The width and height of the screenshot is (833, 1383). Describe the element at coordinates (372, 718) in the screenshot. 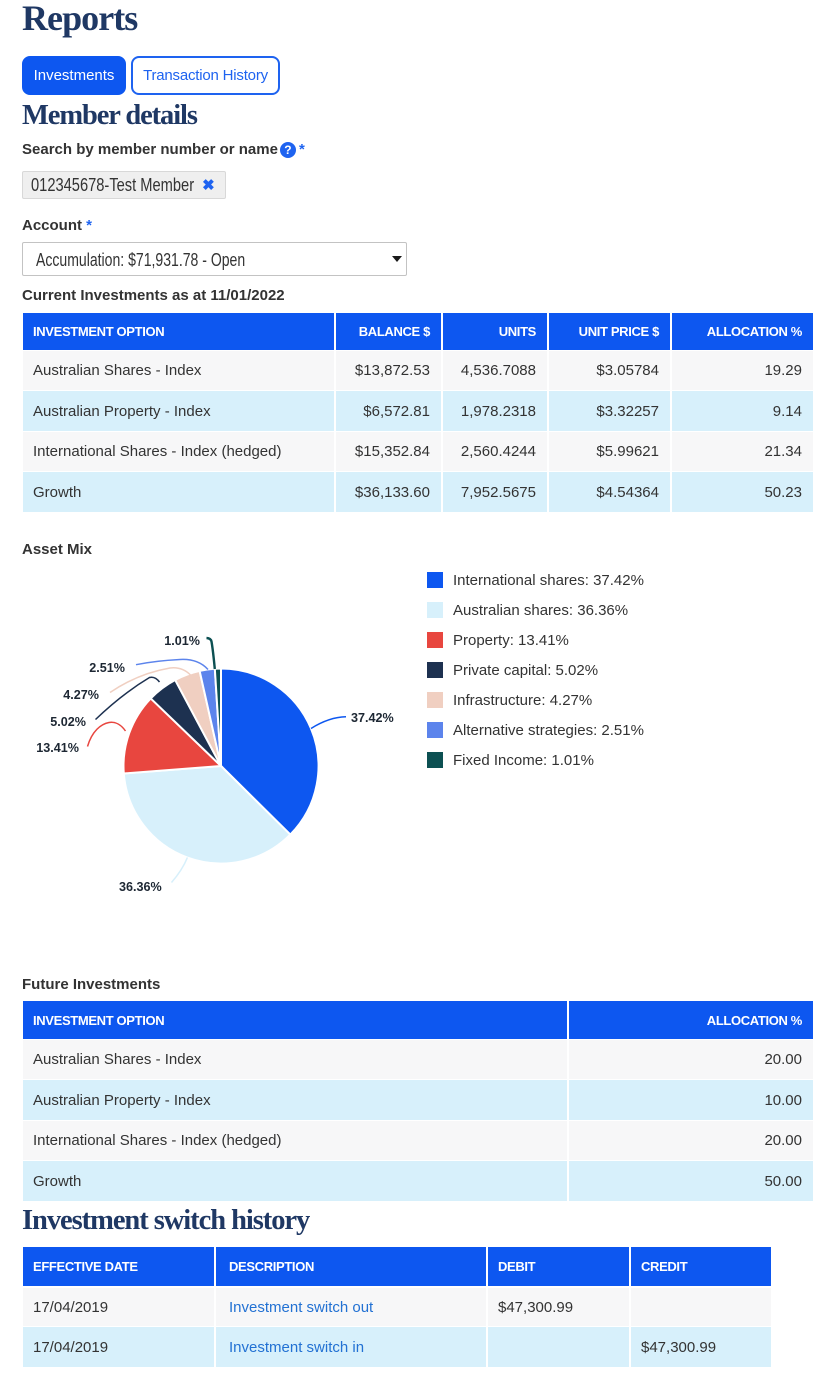

I see `svg-text: 37.42%` at that location.